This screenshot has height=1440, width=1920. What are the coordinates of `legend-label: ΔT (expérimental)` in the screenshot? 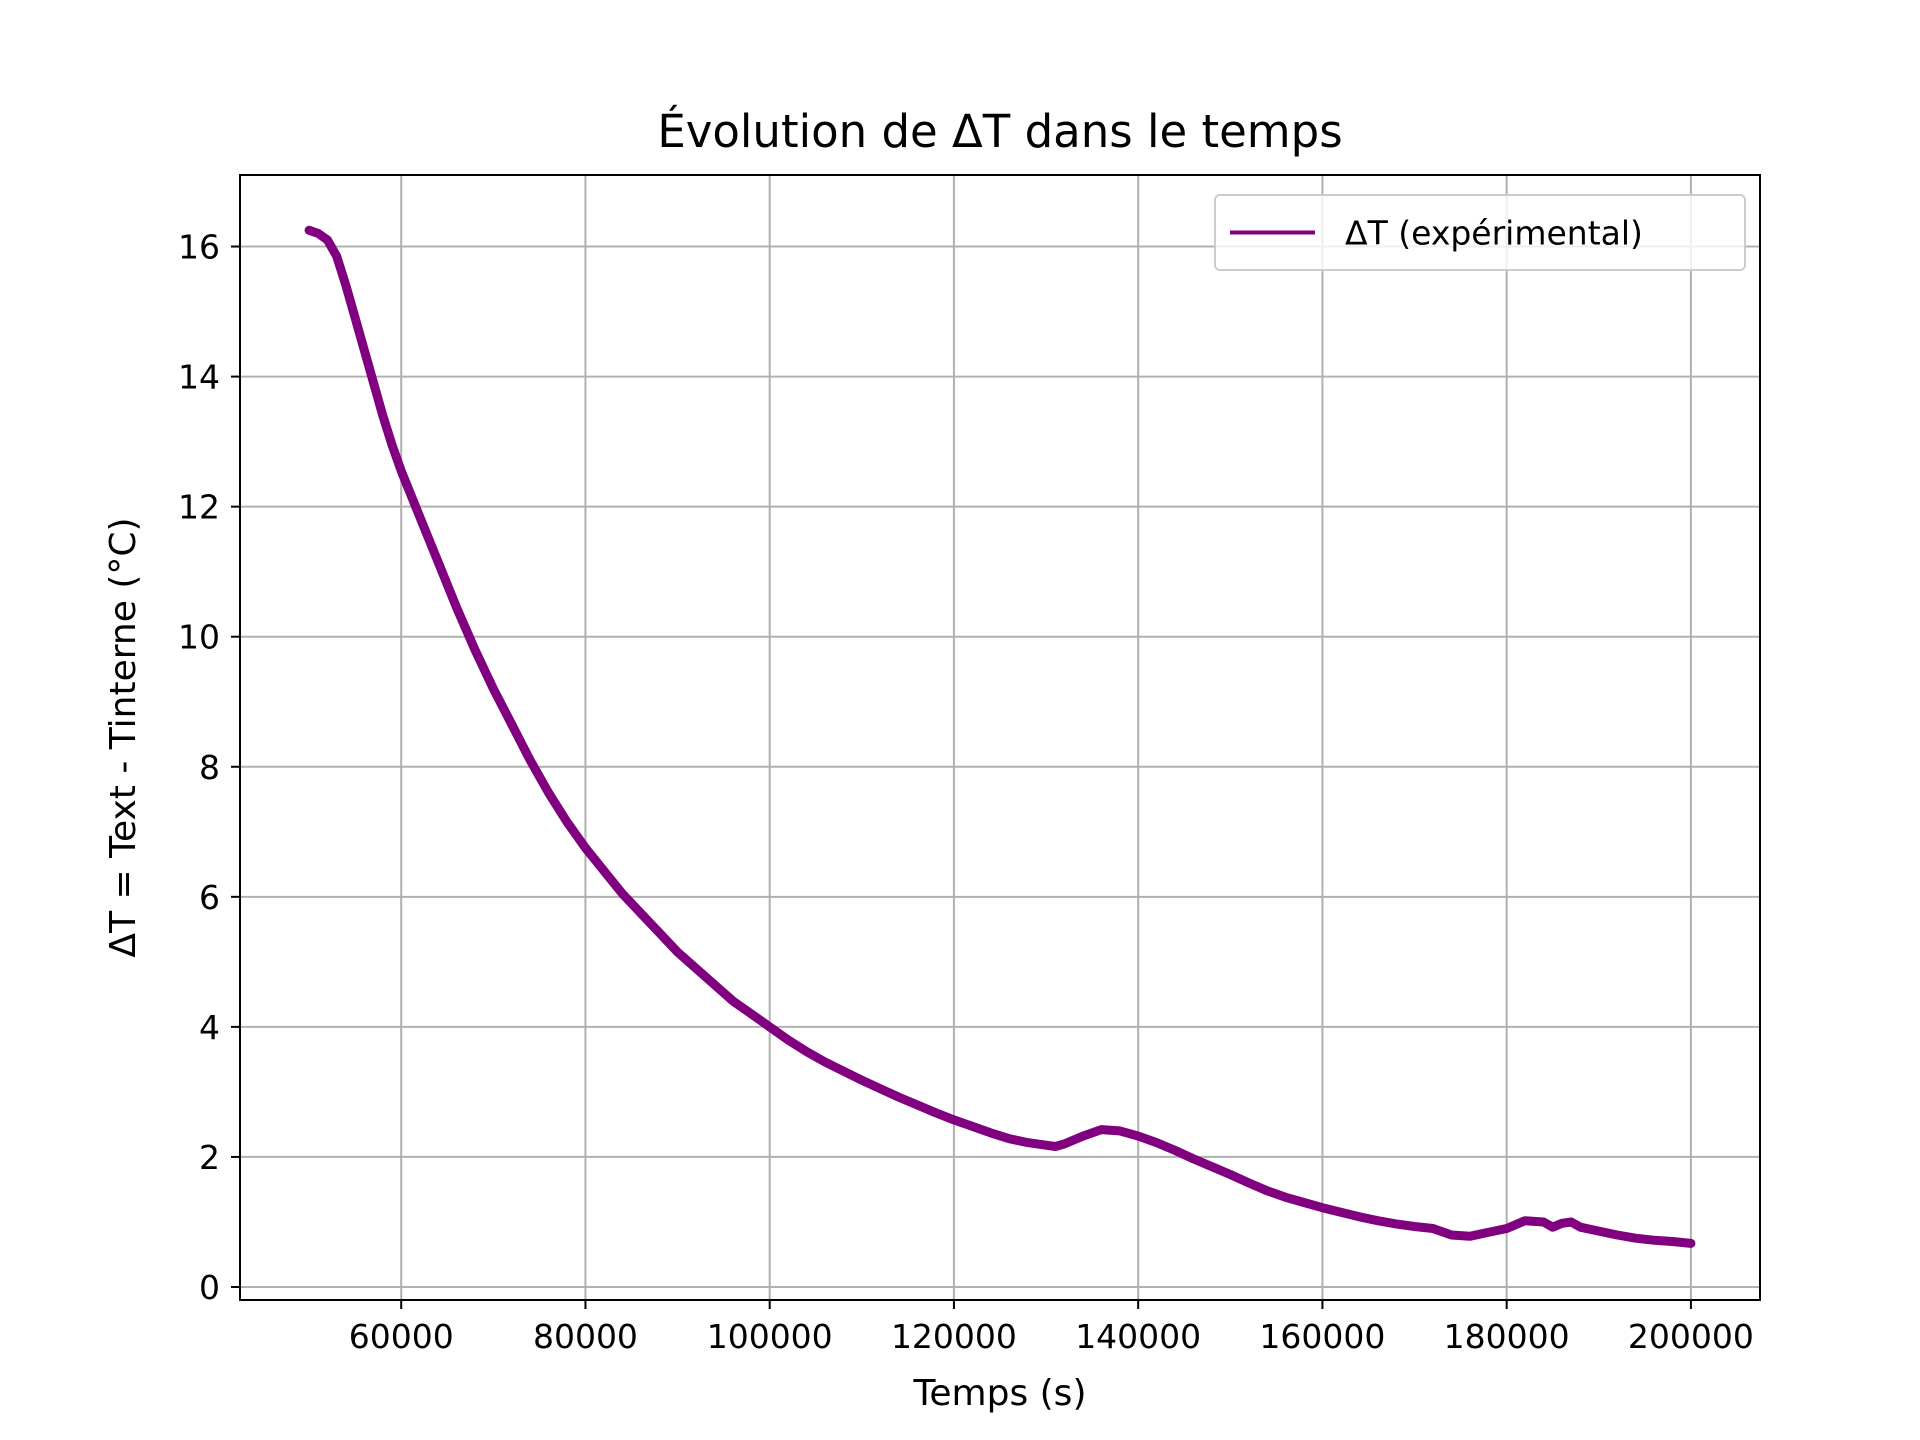 It's located at (1494, 233).